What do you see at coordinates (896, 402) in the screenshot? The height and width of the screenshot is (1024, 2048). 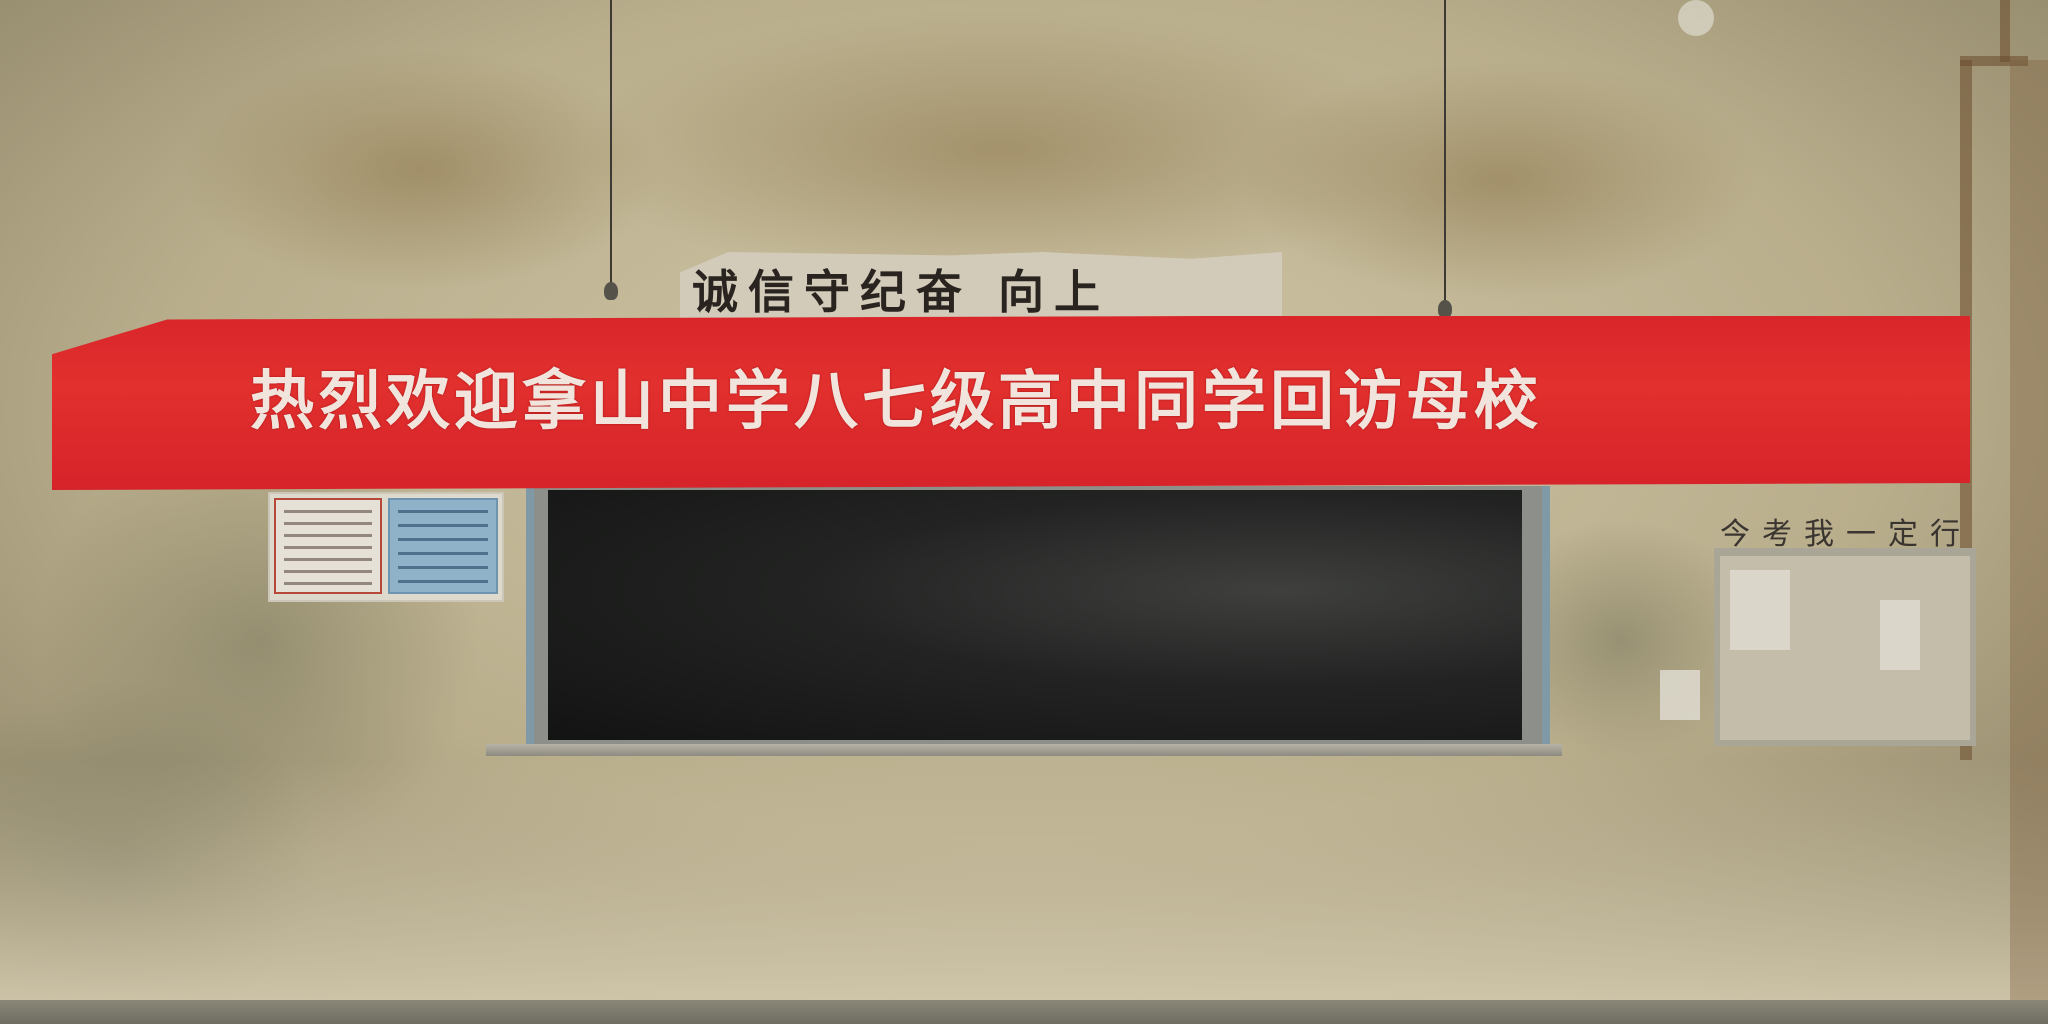 I see `welcome-banner-text: 热烈欢迎拿山中学八七级高中同学回访母校` at bounding box center [896, 402].